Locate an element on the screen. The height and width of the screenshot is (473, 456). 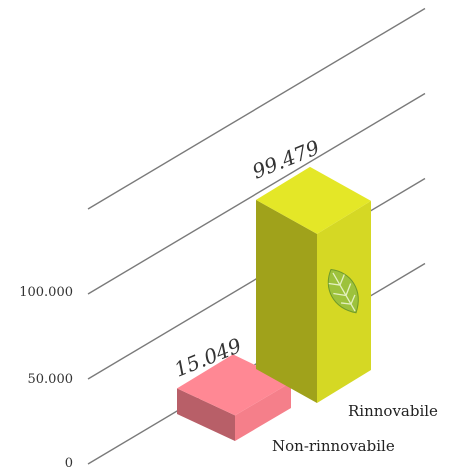
bar-top-face is located at coordinates (313, 200).